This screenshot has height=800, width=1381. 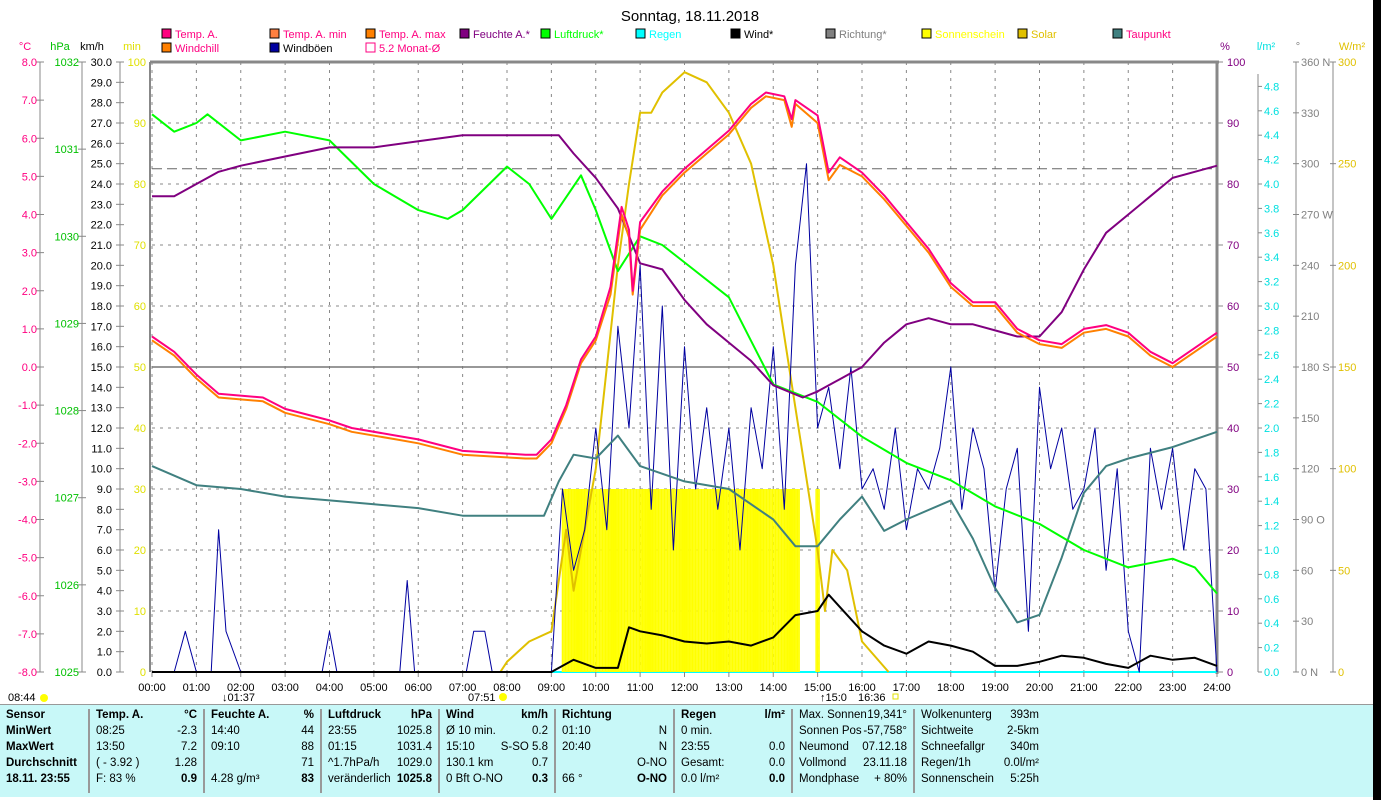 I want to click on rain-tick-label: 0.0, so click(x=1271, y=673).